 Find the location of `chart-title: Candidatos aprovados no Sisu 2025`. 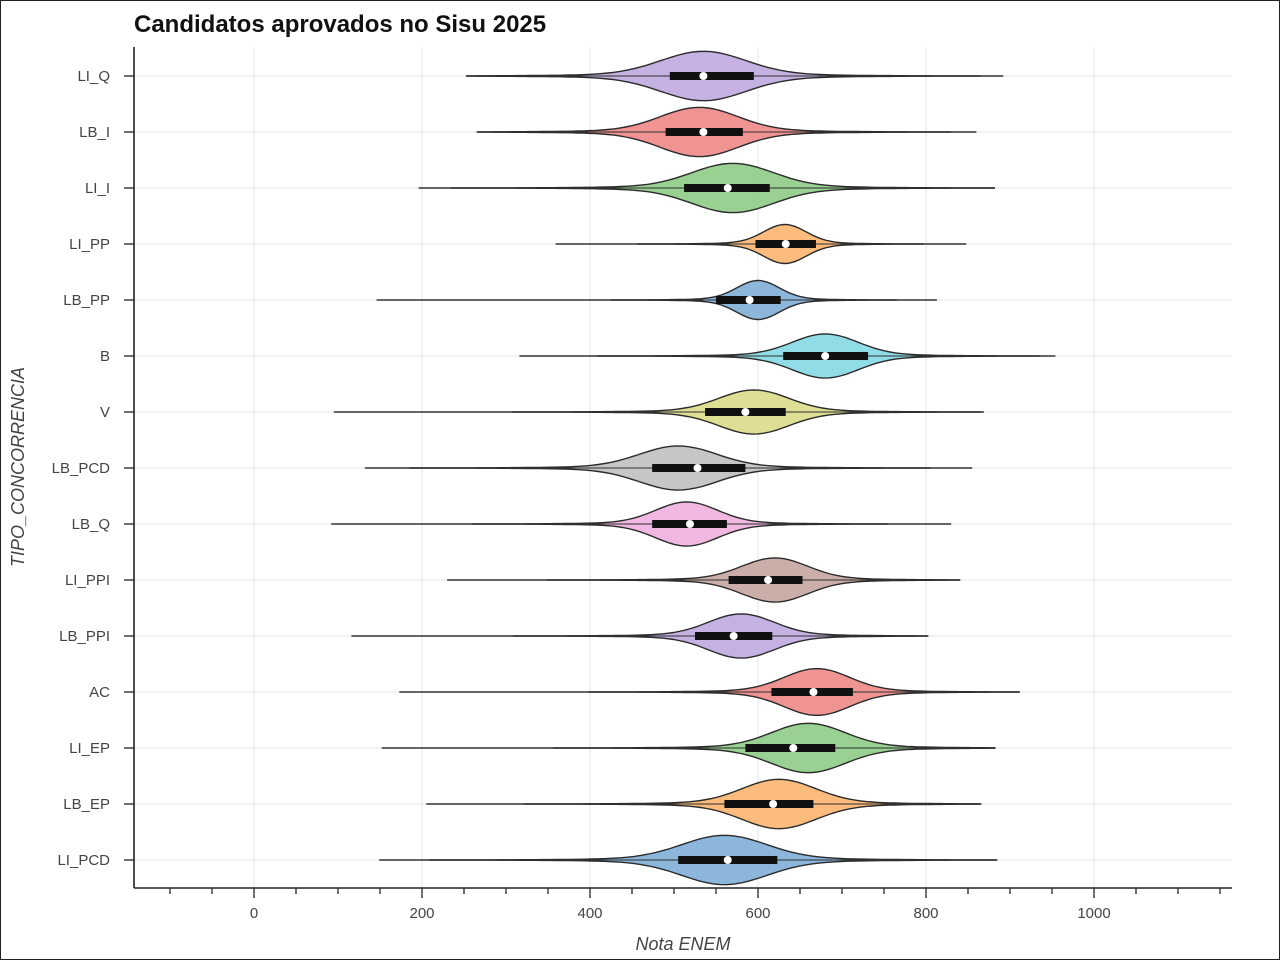

chart-title: Candidatos aprovados no Sisu 2025 is located at coordinates (340, 24).